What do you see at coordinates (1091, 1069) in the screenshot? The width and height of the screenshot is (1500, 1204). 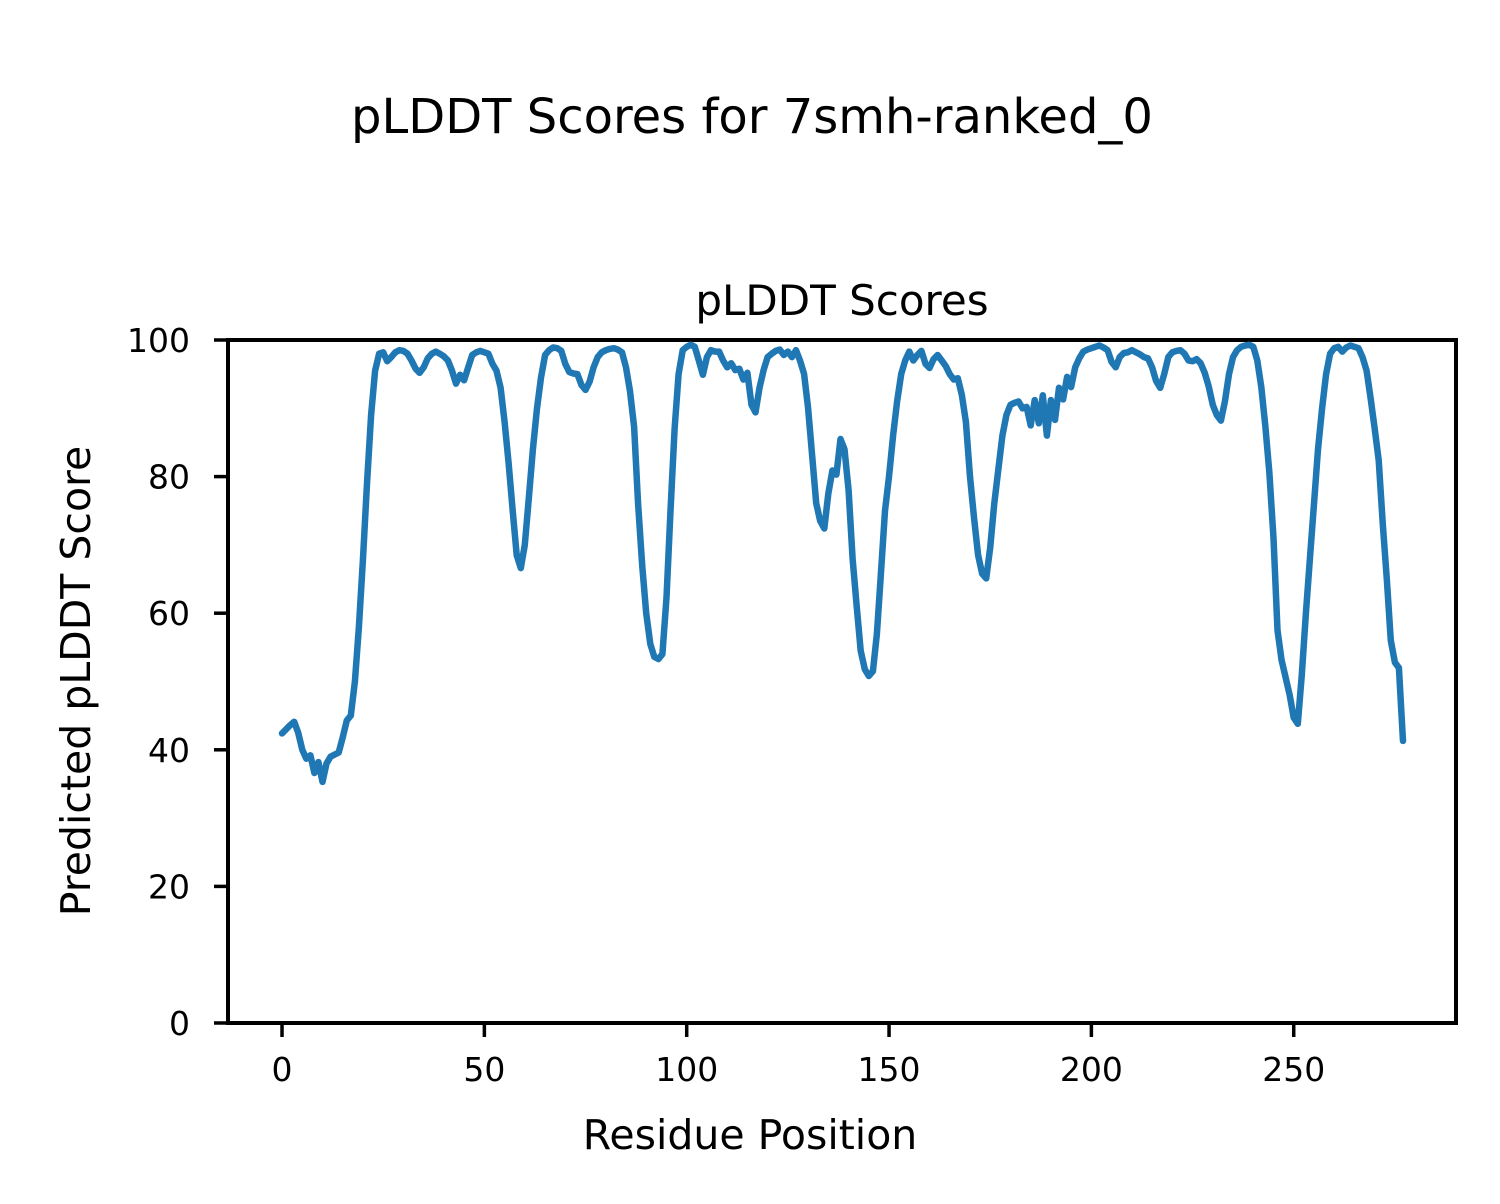 I see `x-tick-label: 200` at bounding box center [1091, 1069].